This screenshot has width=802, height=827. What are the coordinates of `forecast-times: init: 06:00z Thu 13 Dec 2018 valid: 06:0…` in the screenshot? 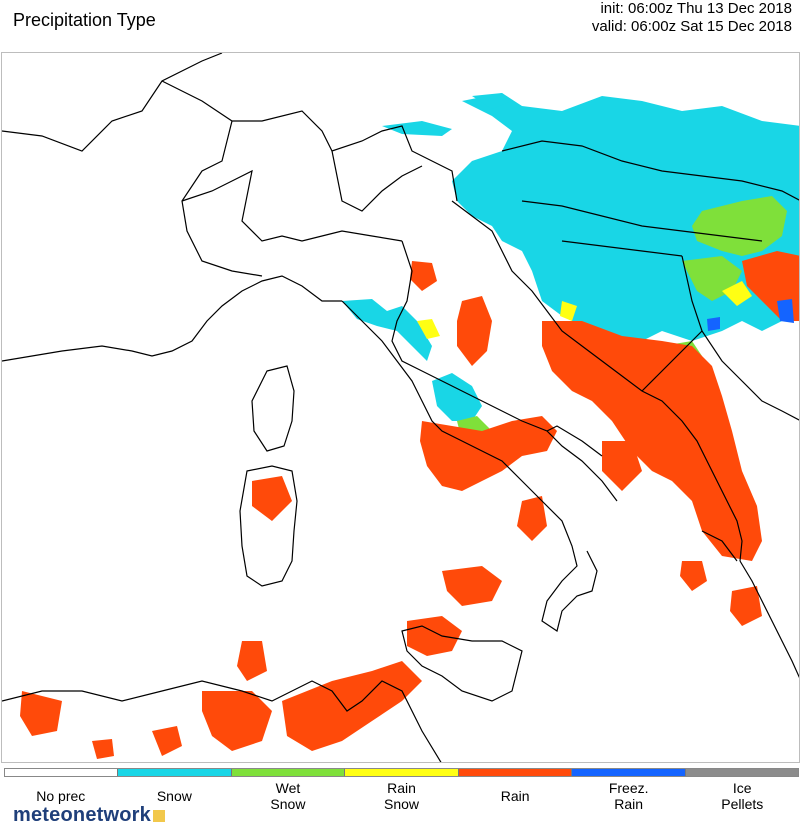 It's located at (692, 18).